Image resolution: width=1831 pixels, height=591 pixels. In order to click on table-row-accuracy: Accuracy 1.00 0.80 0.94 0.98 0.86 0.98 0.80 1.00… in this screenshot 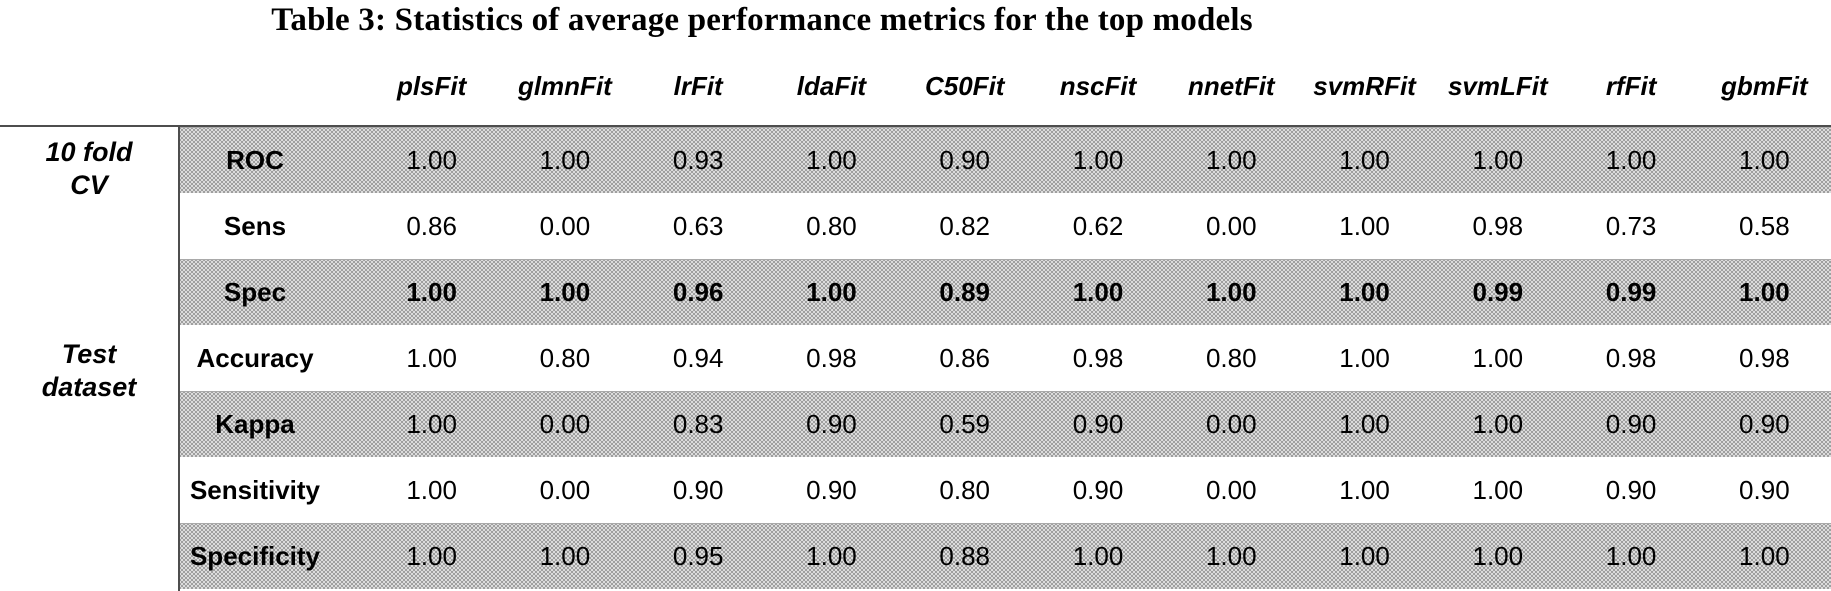, I will do `click(1005, 358)`.